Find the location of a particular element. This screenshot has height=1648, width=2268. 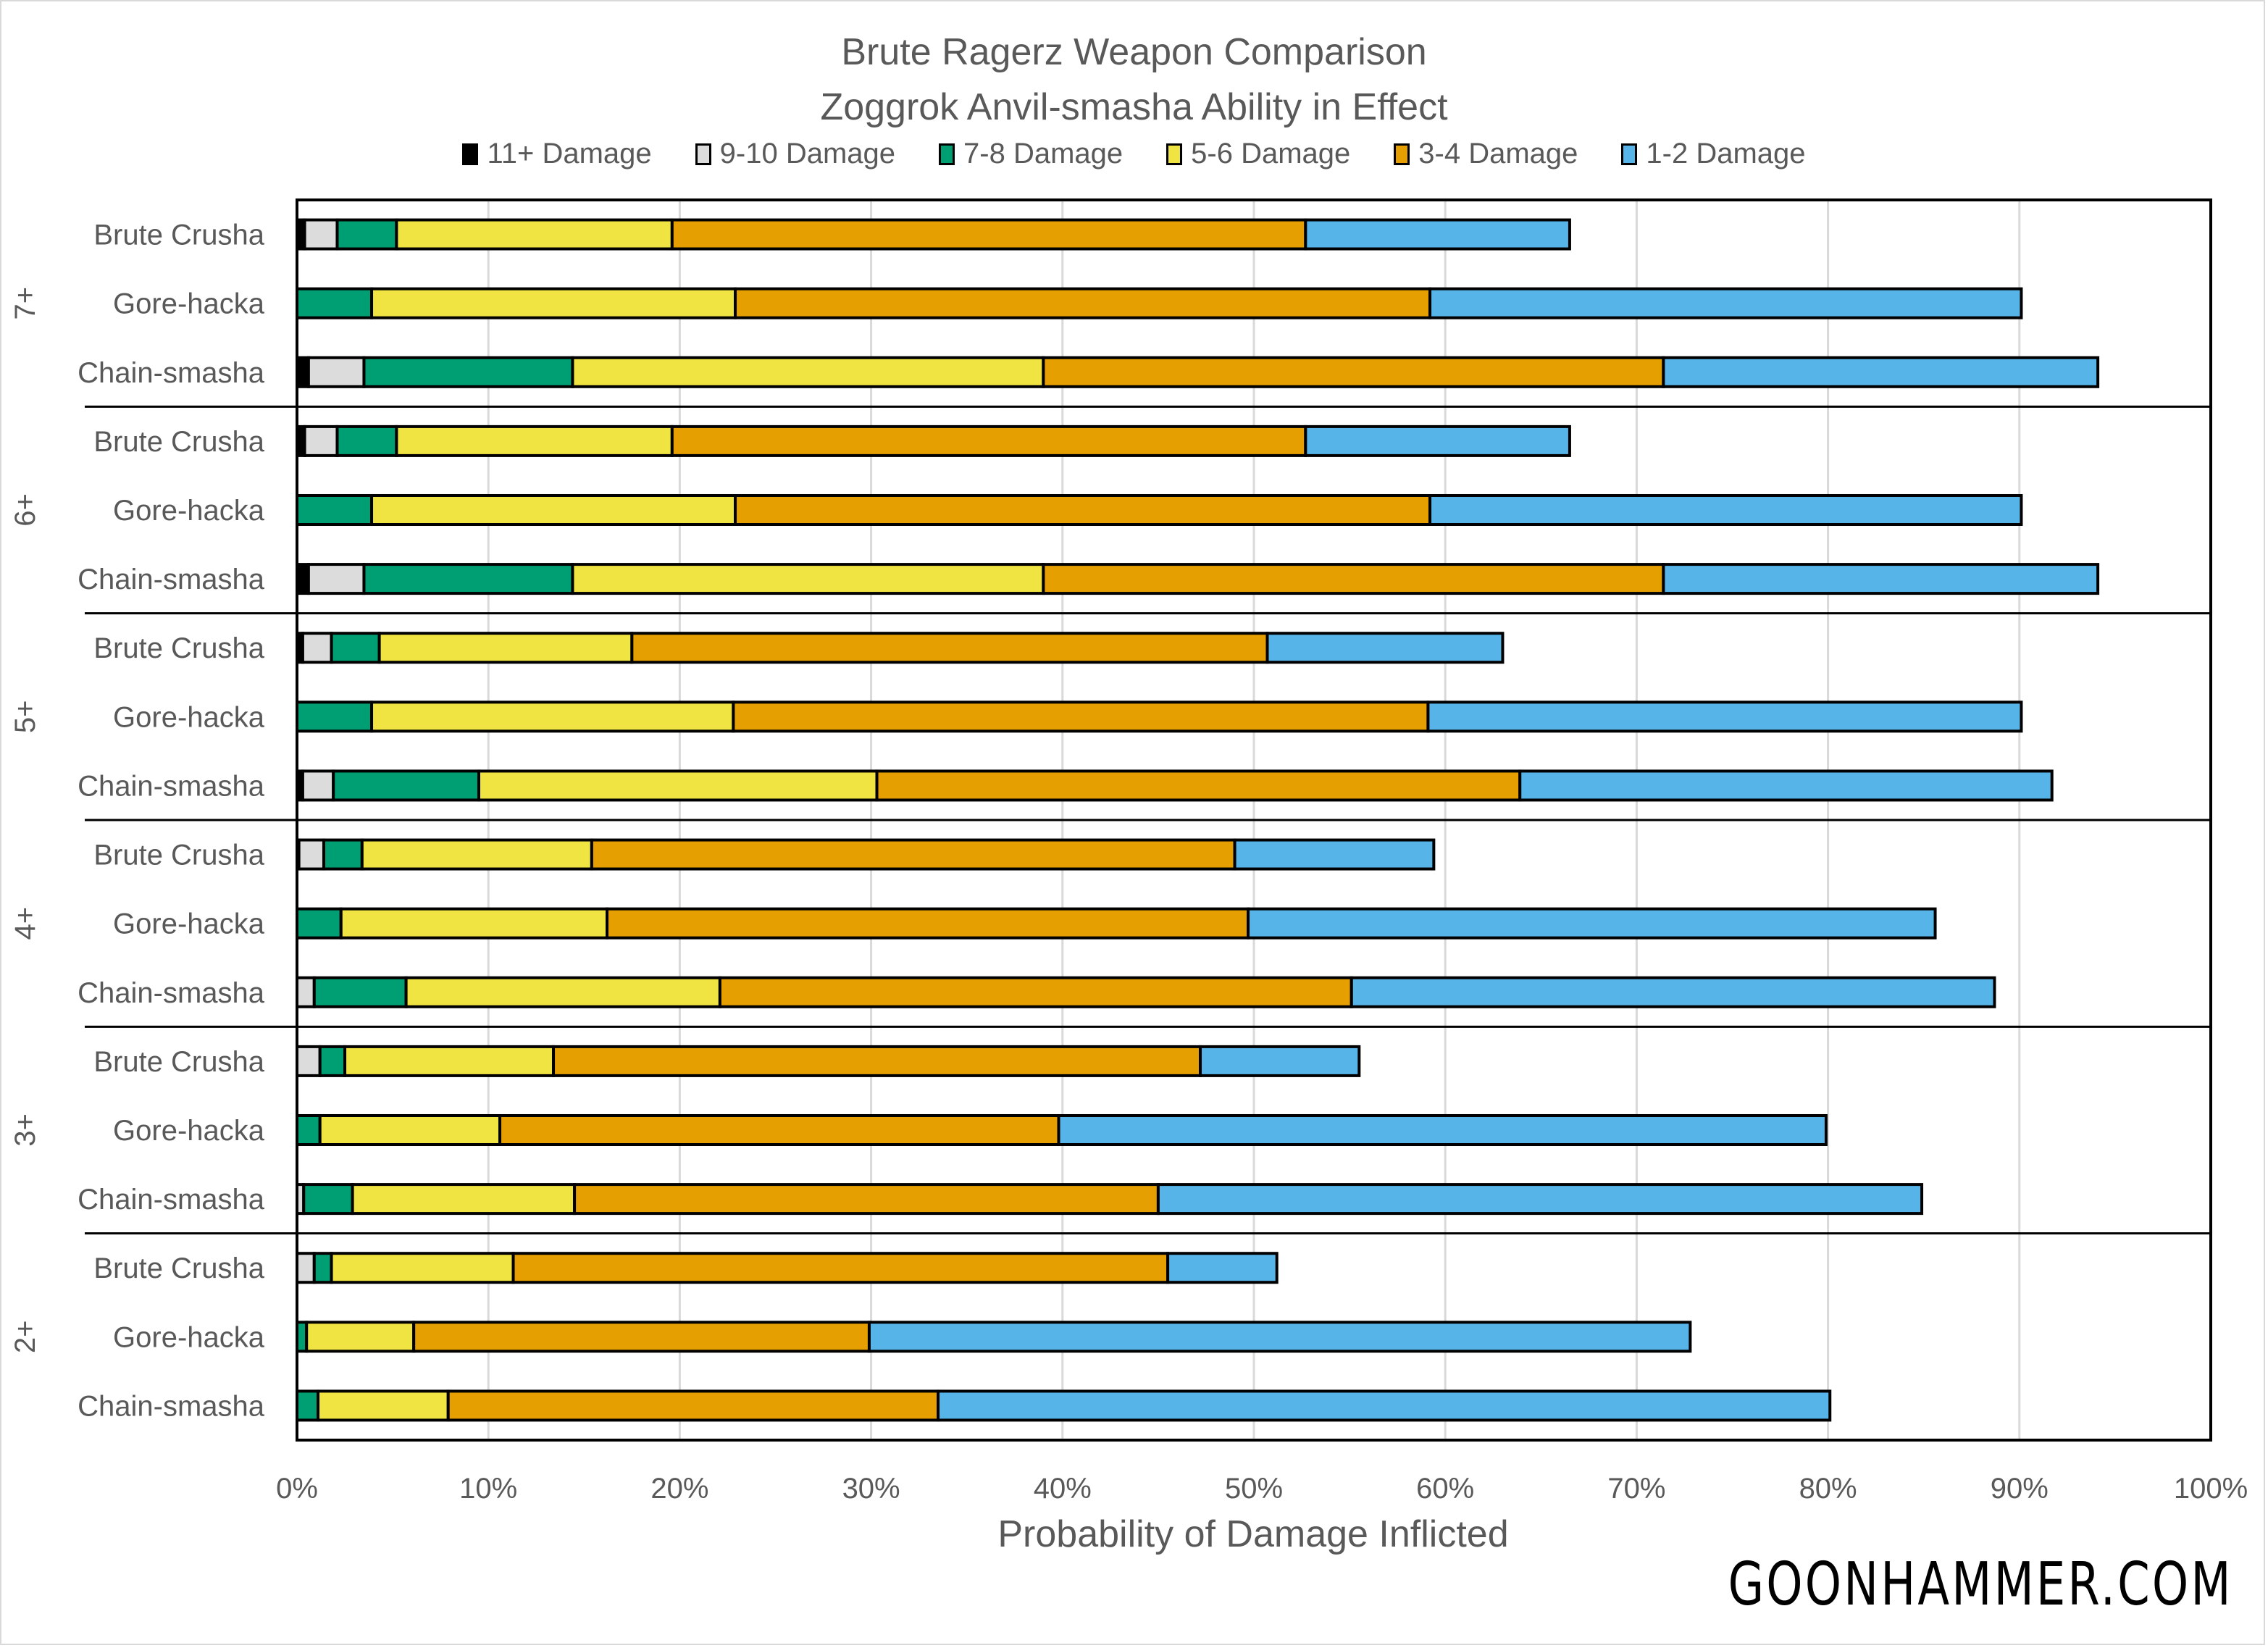

legend-item-9-10: 9-10 Damage is located at coordinates (795, 154).